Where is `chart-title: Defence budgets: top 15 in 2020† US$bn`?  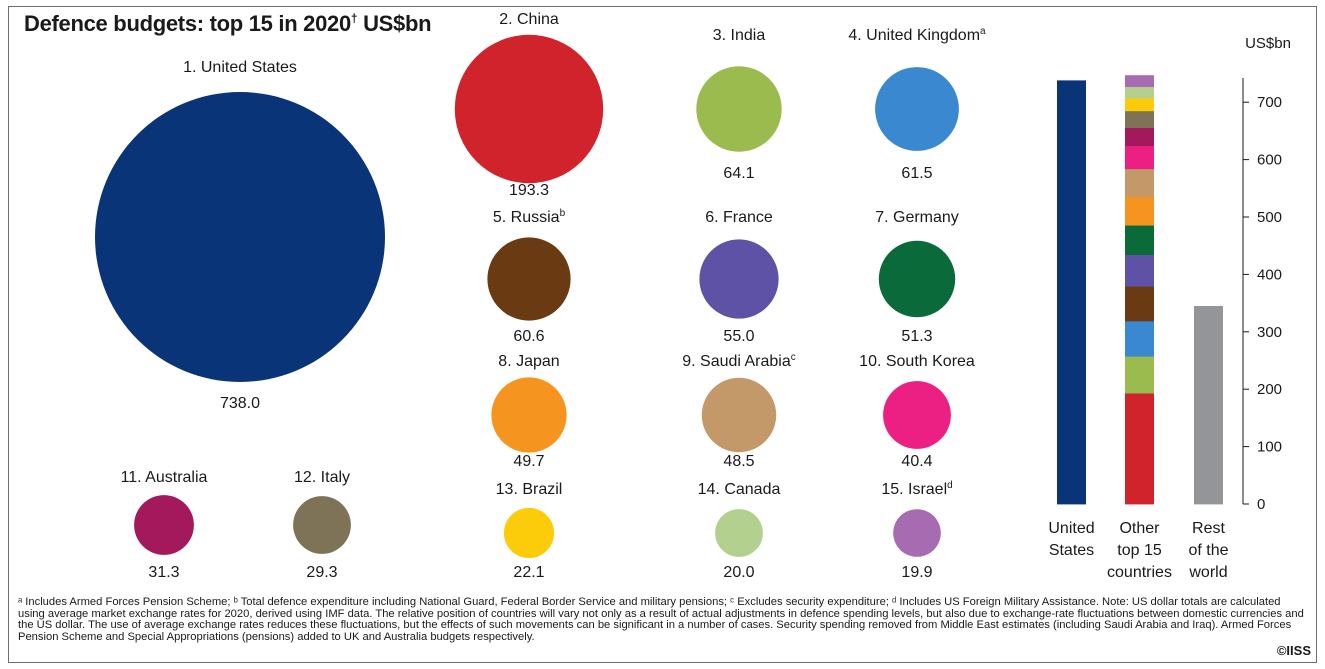 chart-title: Defence budgets: top 15 in 2020† US$bn is located at coordinates (228, 24).